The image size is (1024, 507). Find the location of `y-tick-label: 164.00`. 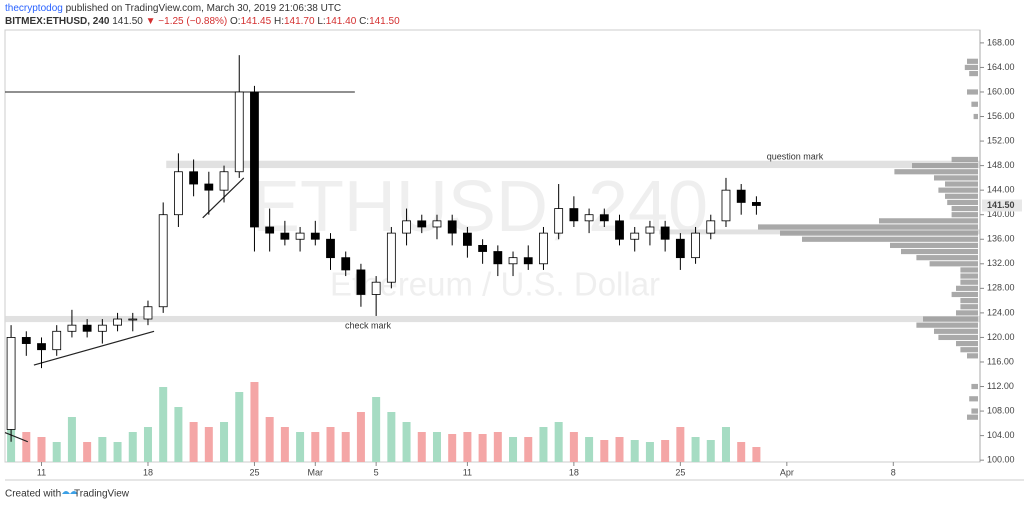

y-tick-label: 164.00 is located at coordinates (1001, 67).